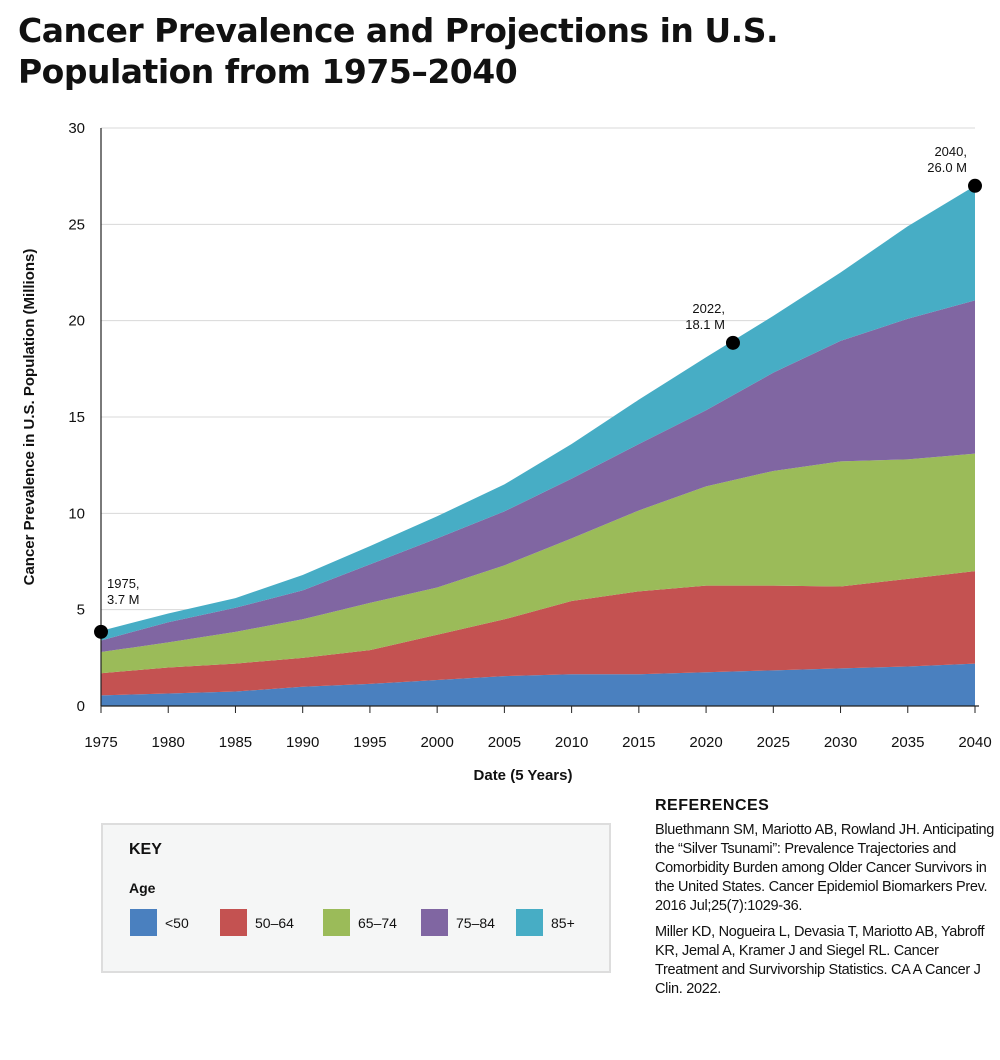 Image resolution: width=1000 pixels, height=1060 pixels. I want to click on y-tick-label: 5, so click(81, 610).